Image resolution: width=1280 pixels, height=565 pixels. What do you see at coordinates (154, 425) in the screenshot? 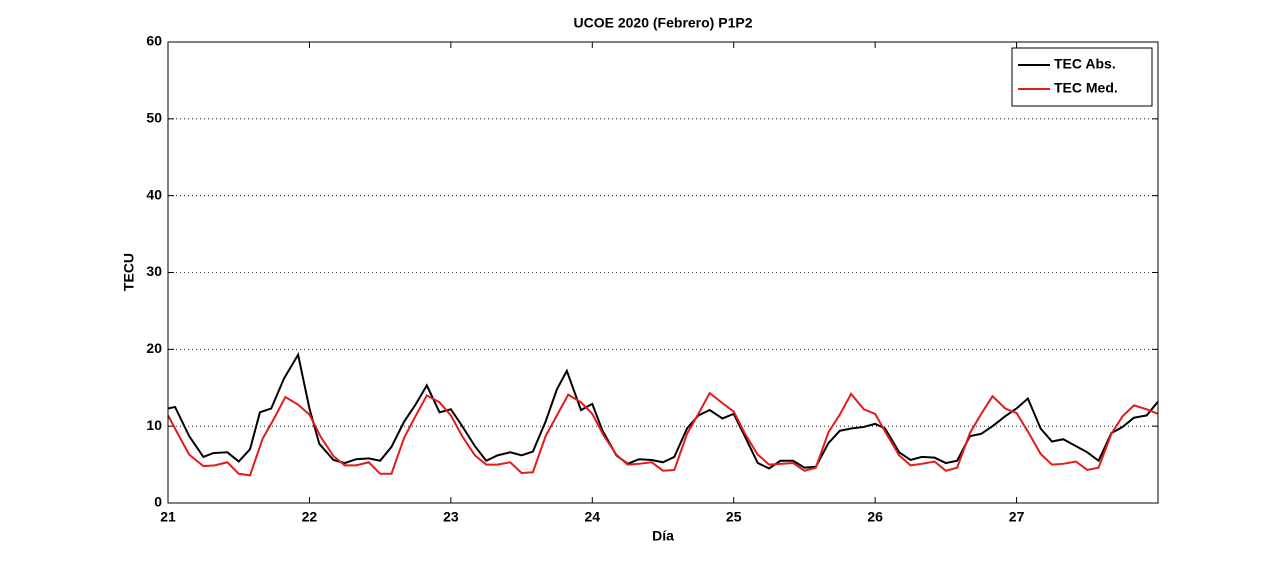
I see `y-tick-label: 10` at bounding box center [154, 425].